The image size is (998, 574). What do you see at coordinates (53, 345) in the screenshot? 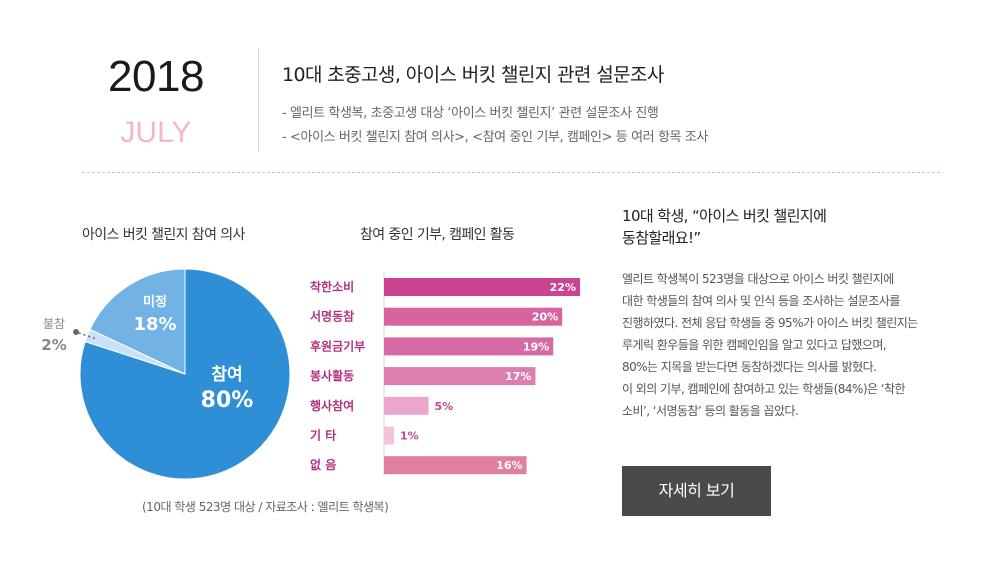
I see `pie-label-value: 2%` at bounding box center [53, 345].